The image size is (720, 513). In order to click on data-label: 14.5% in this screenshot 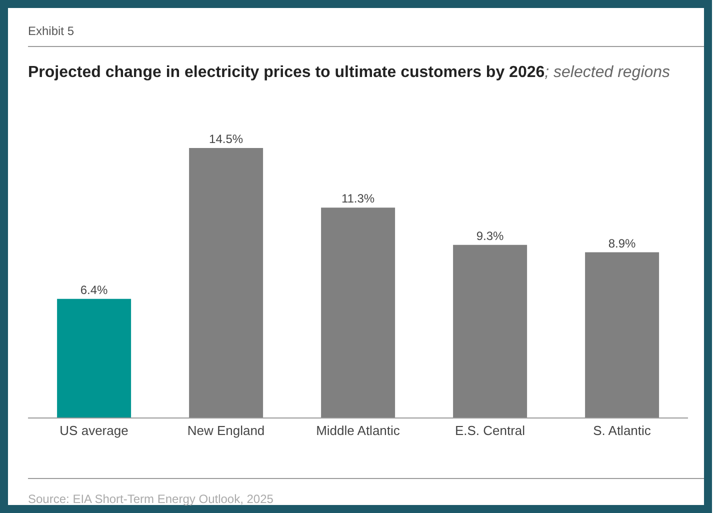, I will do `click(226, 139)`.